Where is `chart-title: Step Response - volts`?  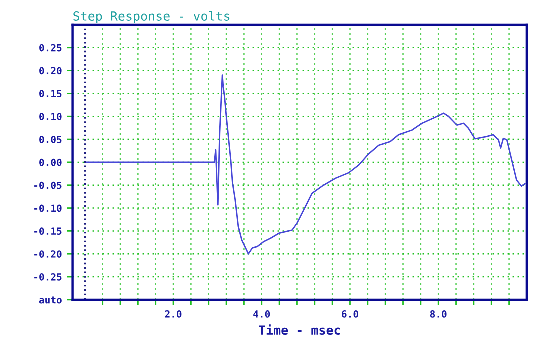 chart-title: Step Response - volts is located at coordinates (152, 17).